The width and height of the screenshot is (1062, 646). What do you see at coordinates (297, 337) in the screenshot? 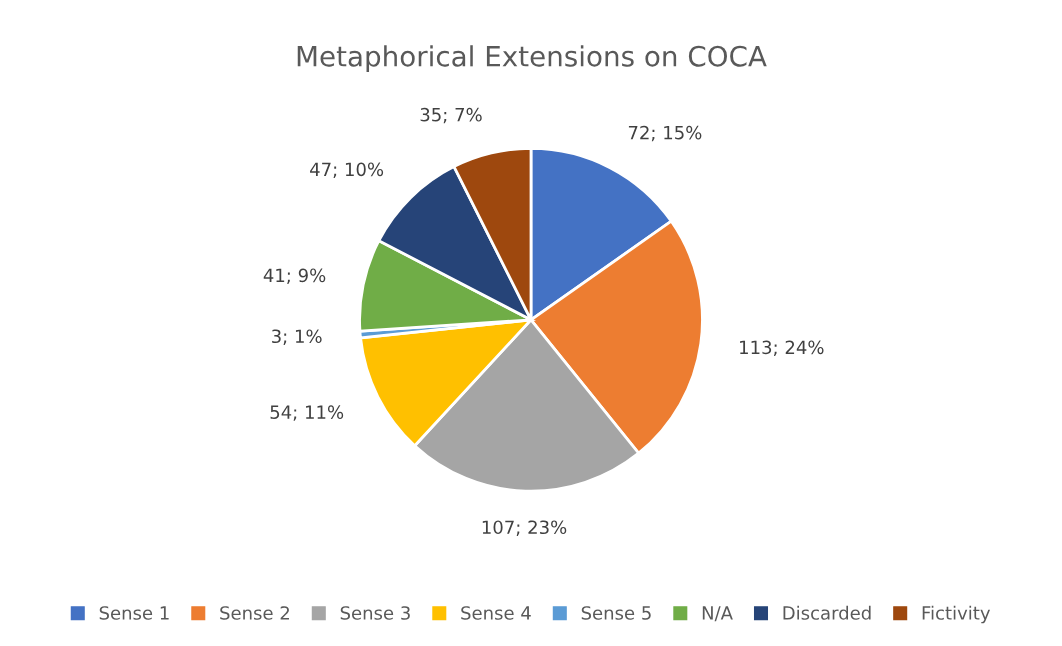
I see `data-label: 3; 1%` at bounding box center [297, 337].